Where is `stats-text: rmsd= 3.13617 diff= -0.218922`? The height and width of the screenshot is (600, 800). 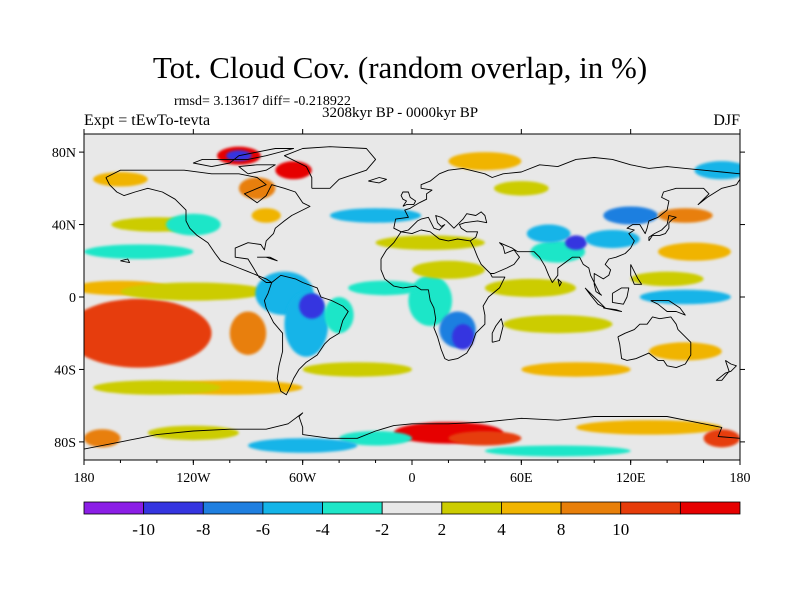
stats-text: rmsd= 3.13617 diff= -0.218922 is located at coordinates (262, 101).